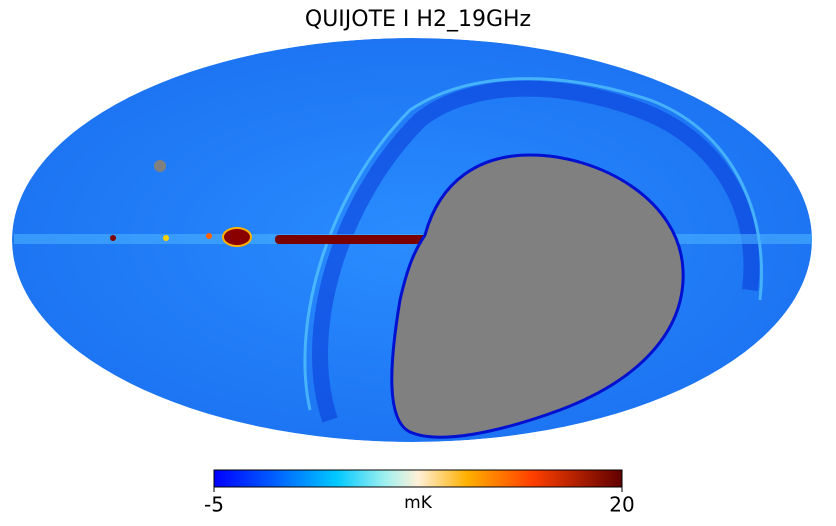 The width and height of the screenshot is (836, 526). What do you see at coordinates (621, 505) in the screenshot?
I see `colorbar-max-label: 20` at bounding box center [621, 505].